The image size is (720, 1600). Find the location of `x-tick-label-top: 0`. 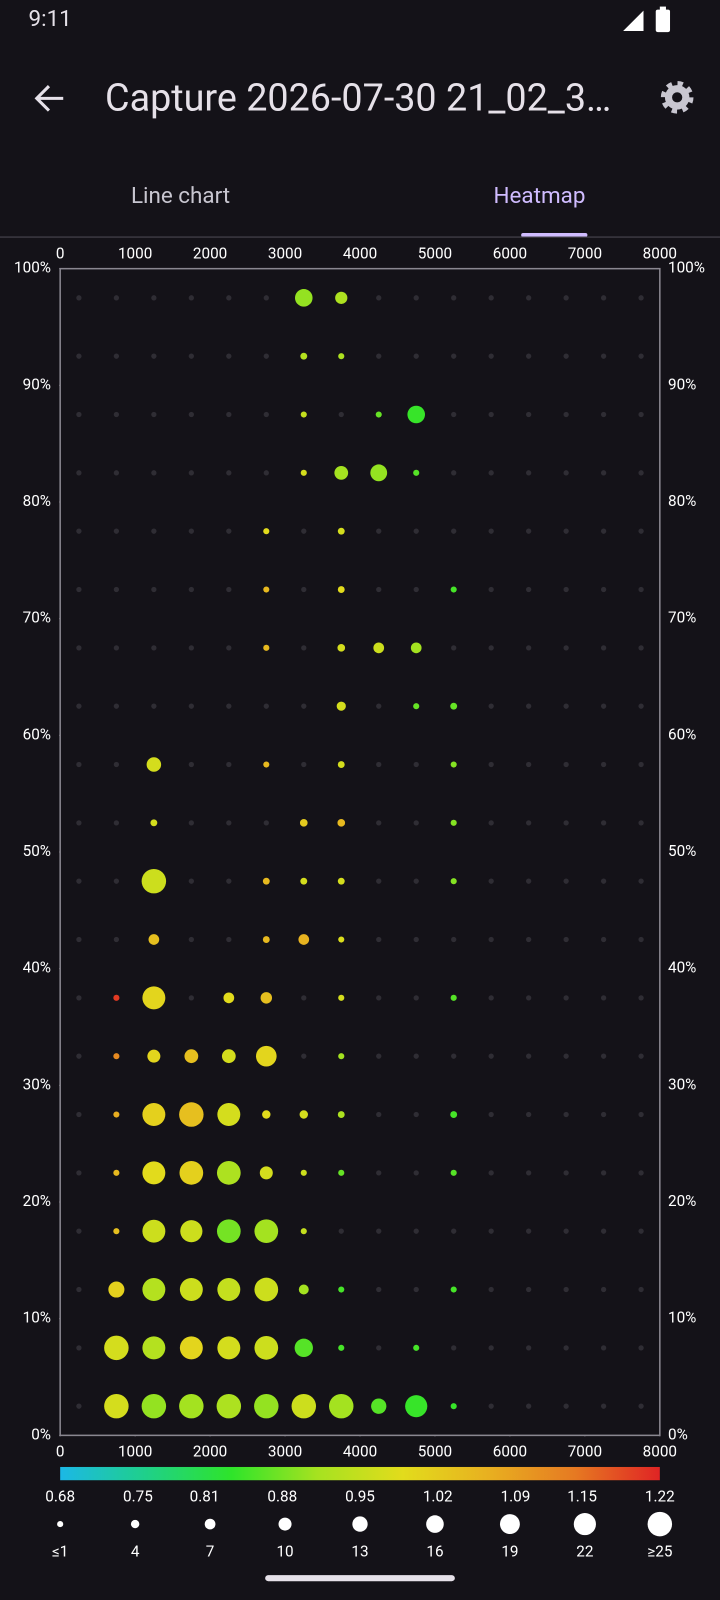

x-tick-label-top: 0 is located at coordinates (60, 253).